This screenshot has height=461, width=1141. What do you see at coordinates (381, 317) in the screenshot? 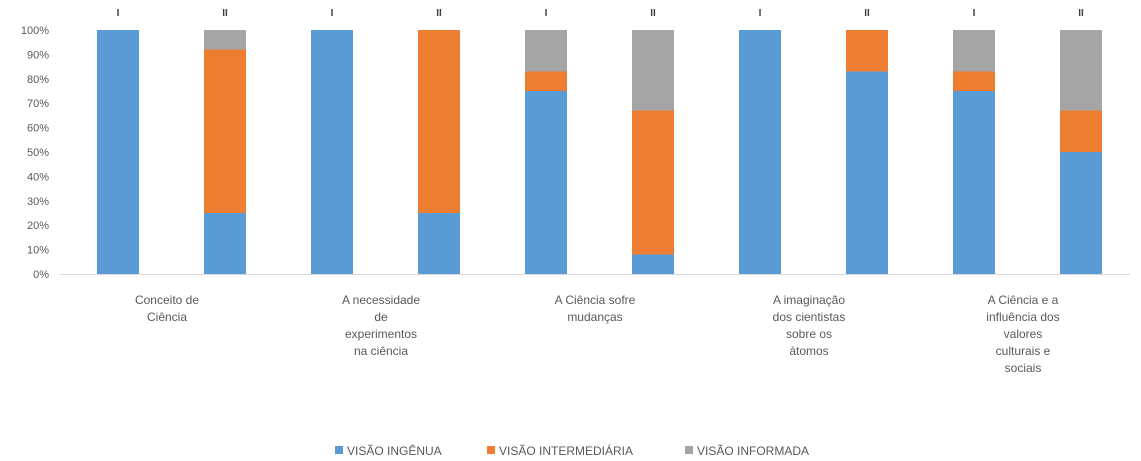
I see `x-category-label: de` at bounding box center [381, 317].